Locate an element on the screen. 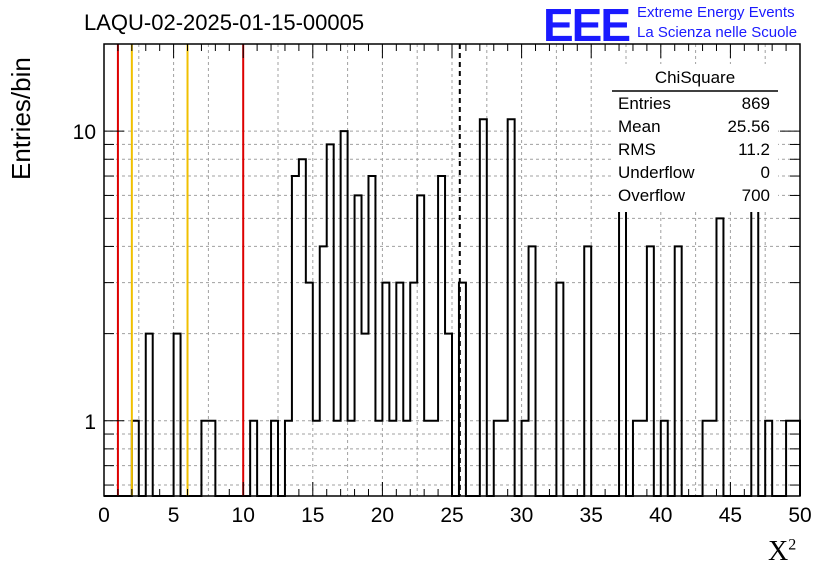 This screenshot has height=572, width=836. x-tick-label: 0 is located at coordinates (104, 515).